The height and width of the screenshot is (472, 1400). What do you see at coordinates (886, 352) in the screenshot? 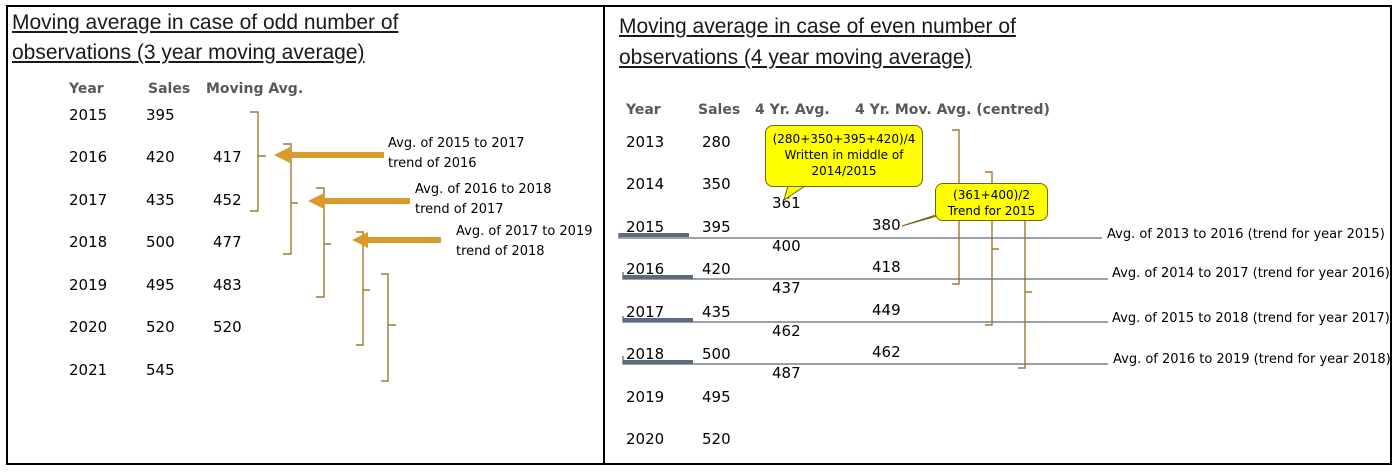
I see `centred-avg-cell: 462` at bounding box center [886, 352].